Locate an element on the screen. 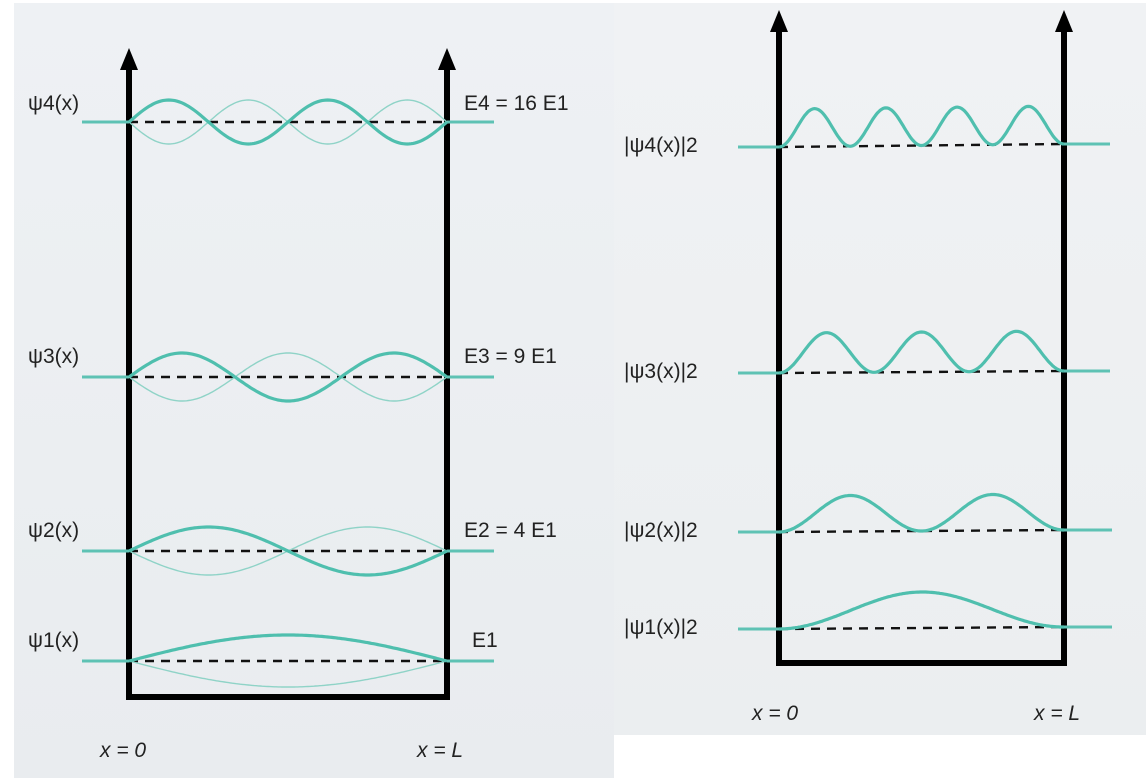  energy-3-label: E3 = 9 E1 is located at coordinates (510, 356).